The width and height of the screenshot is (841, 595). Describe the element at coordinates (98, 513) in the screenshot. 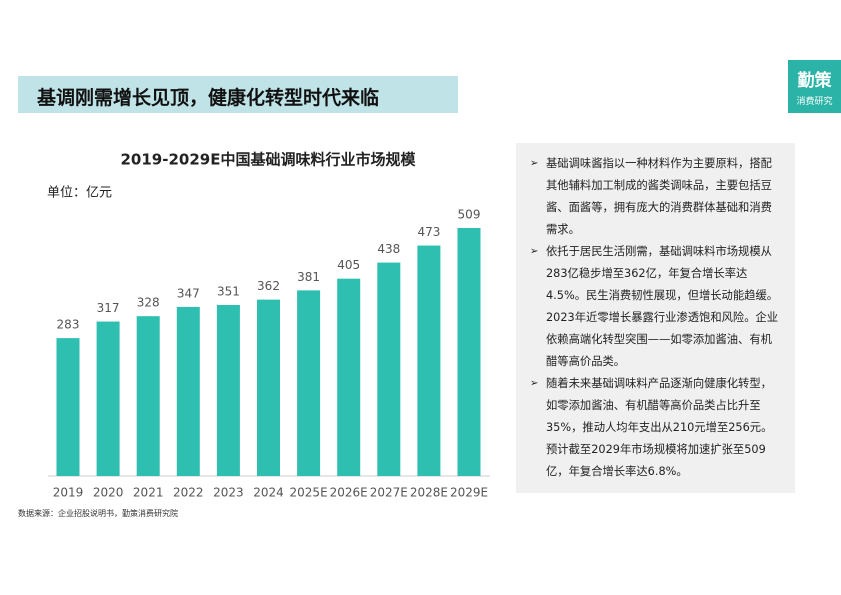

I see `source-note: 数据来源：企业招股说明书，勤策消费研究院` at that location.